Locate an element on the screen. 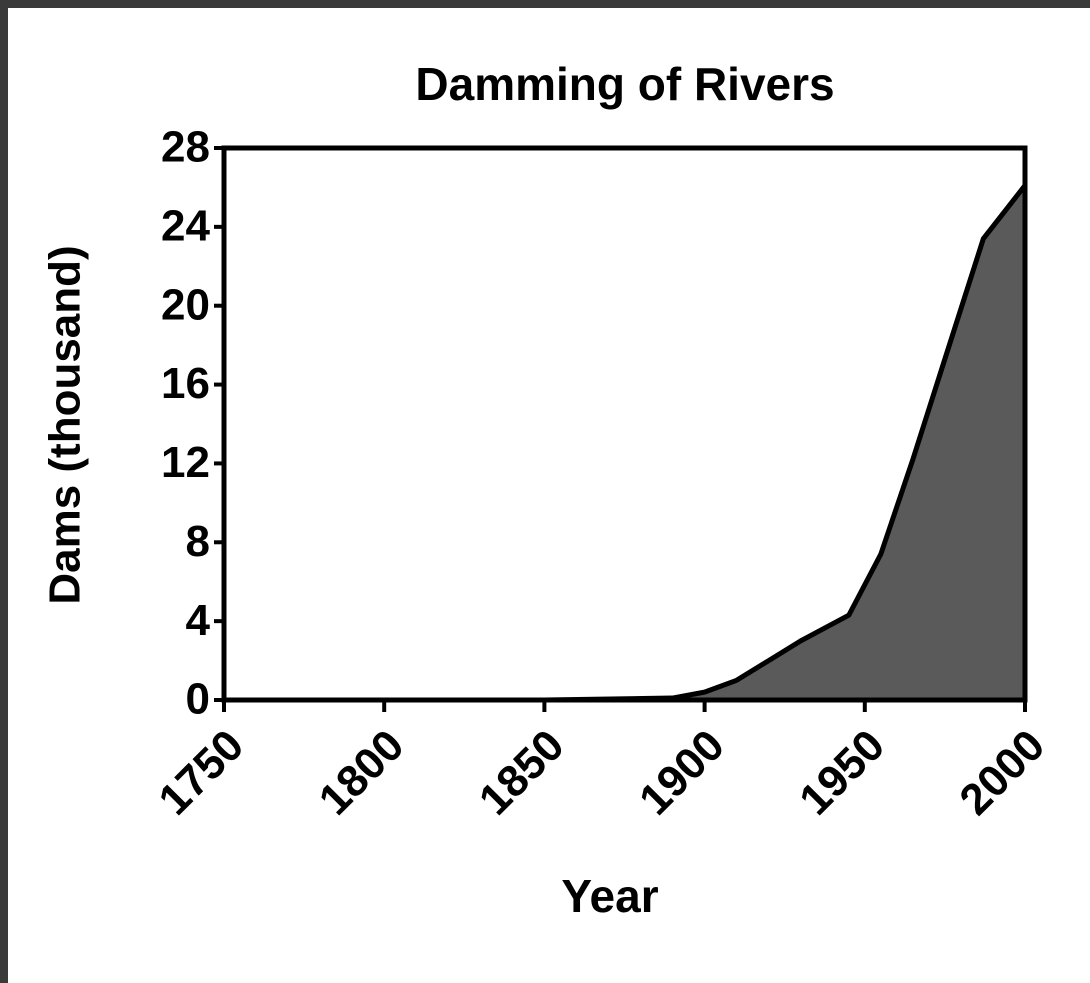 The width and height of the screenshot is (1090, 983). x-axis-label: Year is located at coordinates (609, 896).